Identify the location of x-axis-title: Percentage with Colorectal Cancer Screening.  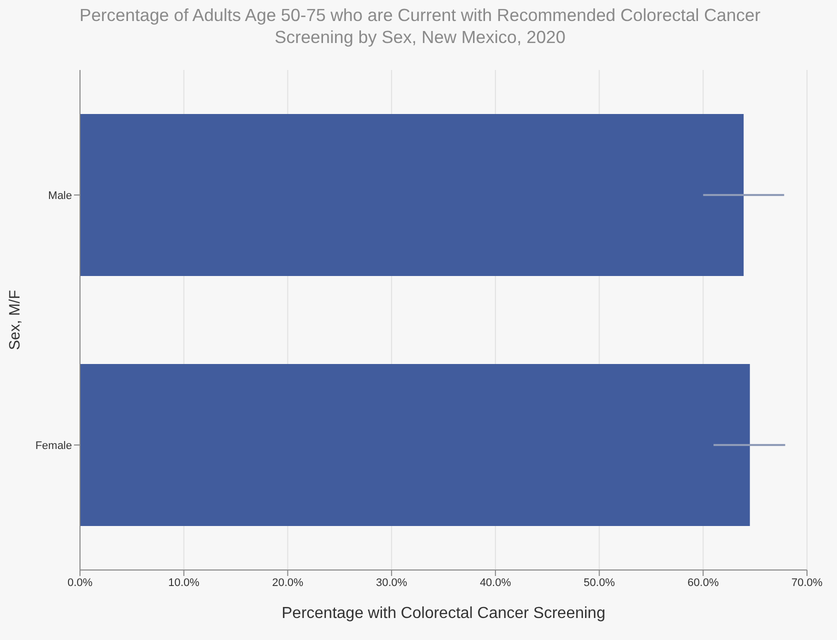
(444, 613).